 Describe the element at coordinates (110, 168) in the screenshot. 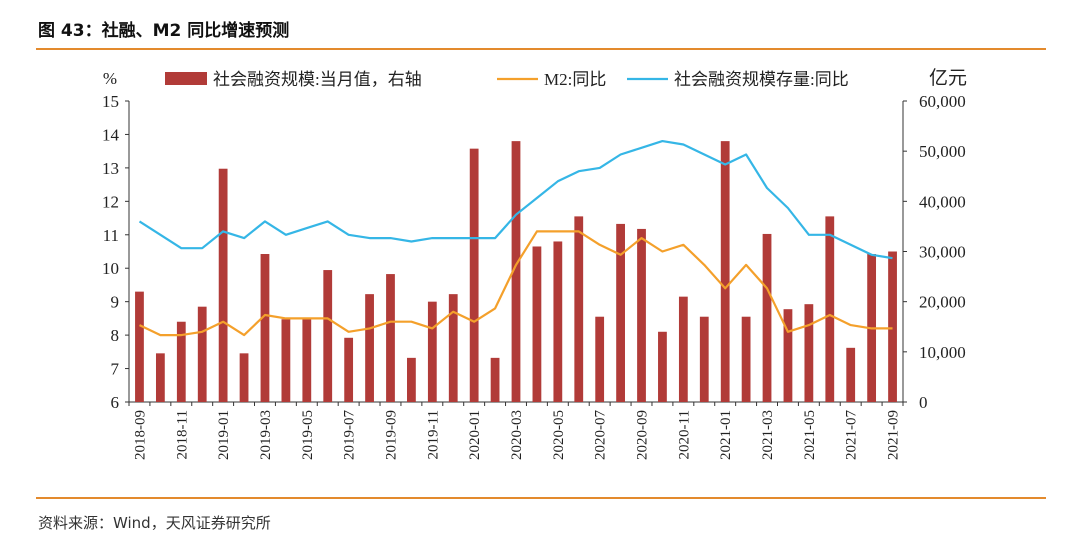

I see `left-tick-label: 13` at that location.